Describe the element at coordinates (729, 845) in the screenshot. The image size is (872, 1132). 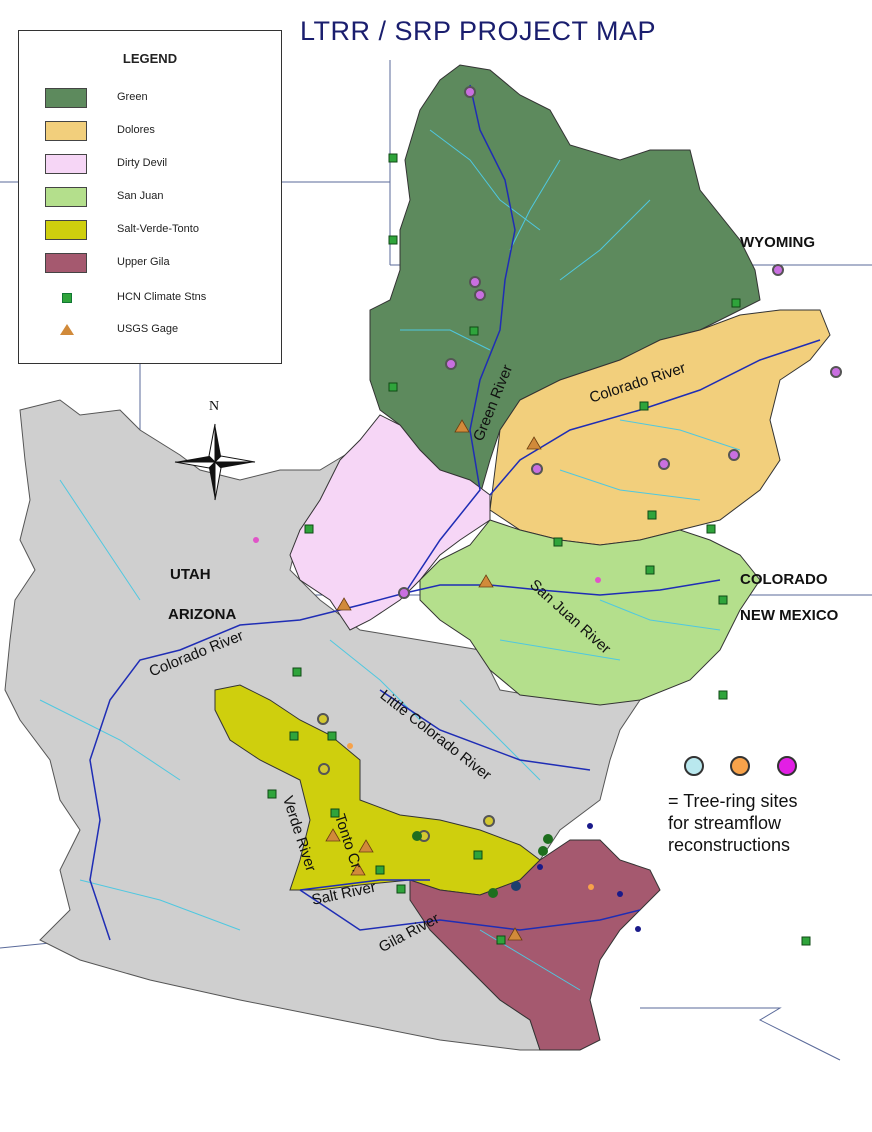
I see `tree-ring-note-line3: reconstructions` at that location.